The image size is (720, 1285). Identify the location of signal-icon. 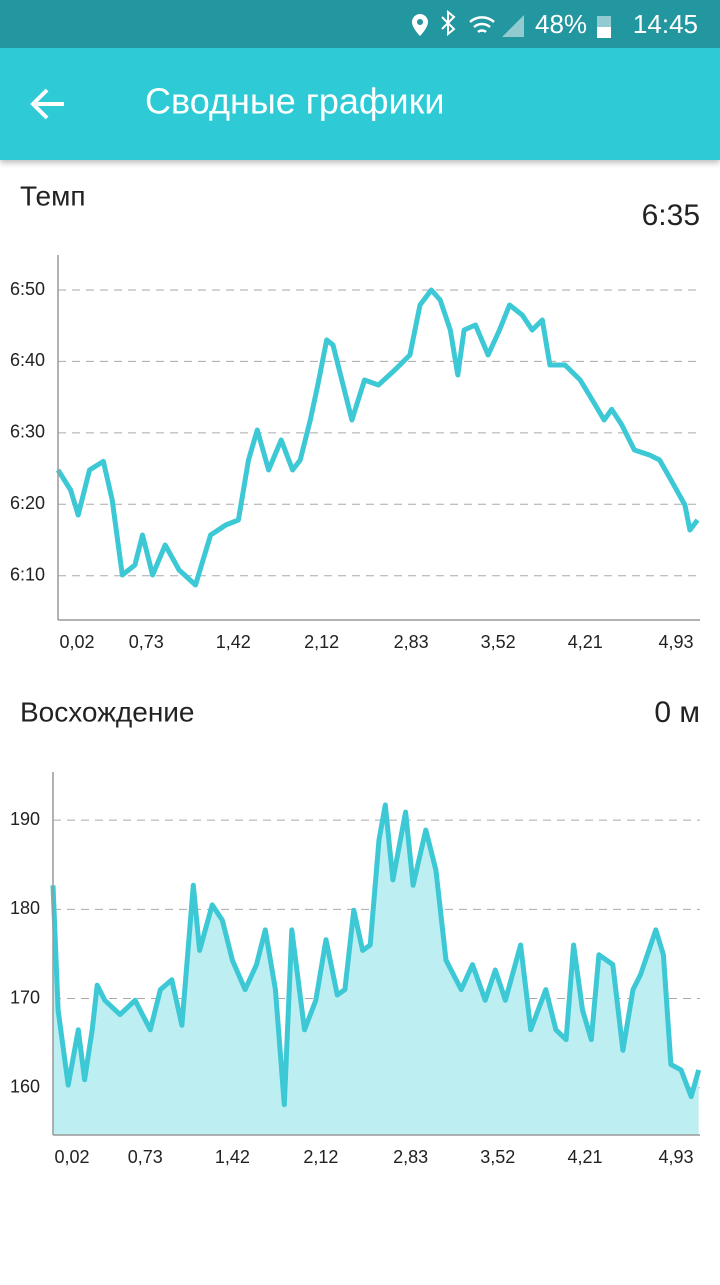
(513, 26).